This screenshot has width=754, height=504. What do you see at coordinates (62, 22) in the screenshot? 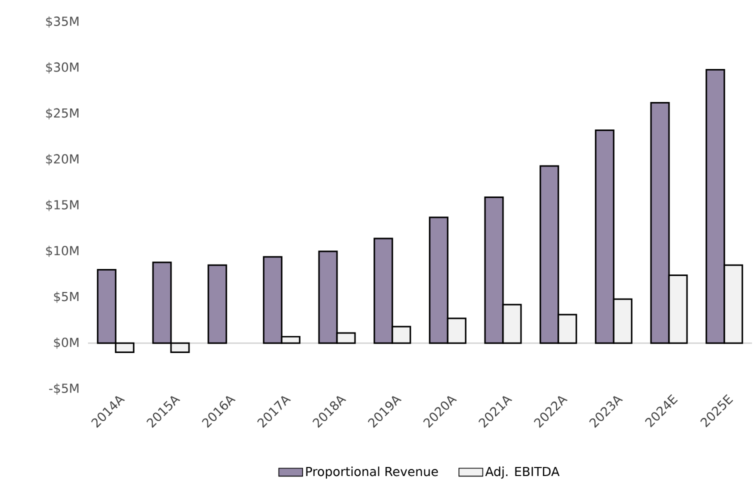
I see `y-tick-label: $35M` at bounding box center [62, 22].